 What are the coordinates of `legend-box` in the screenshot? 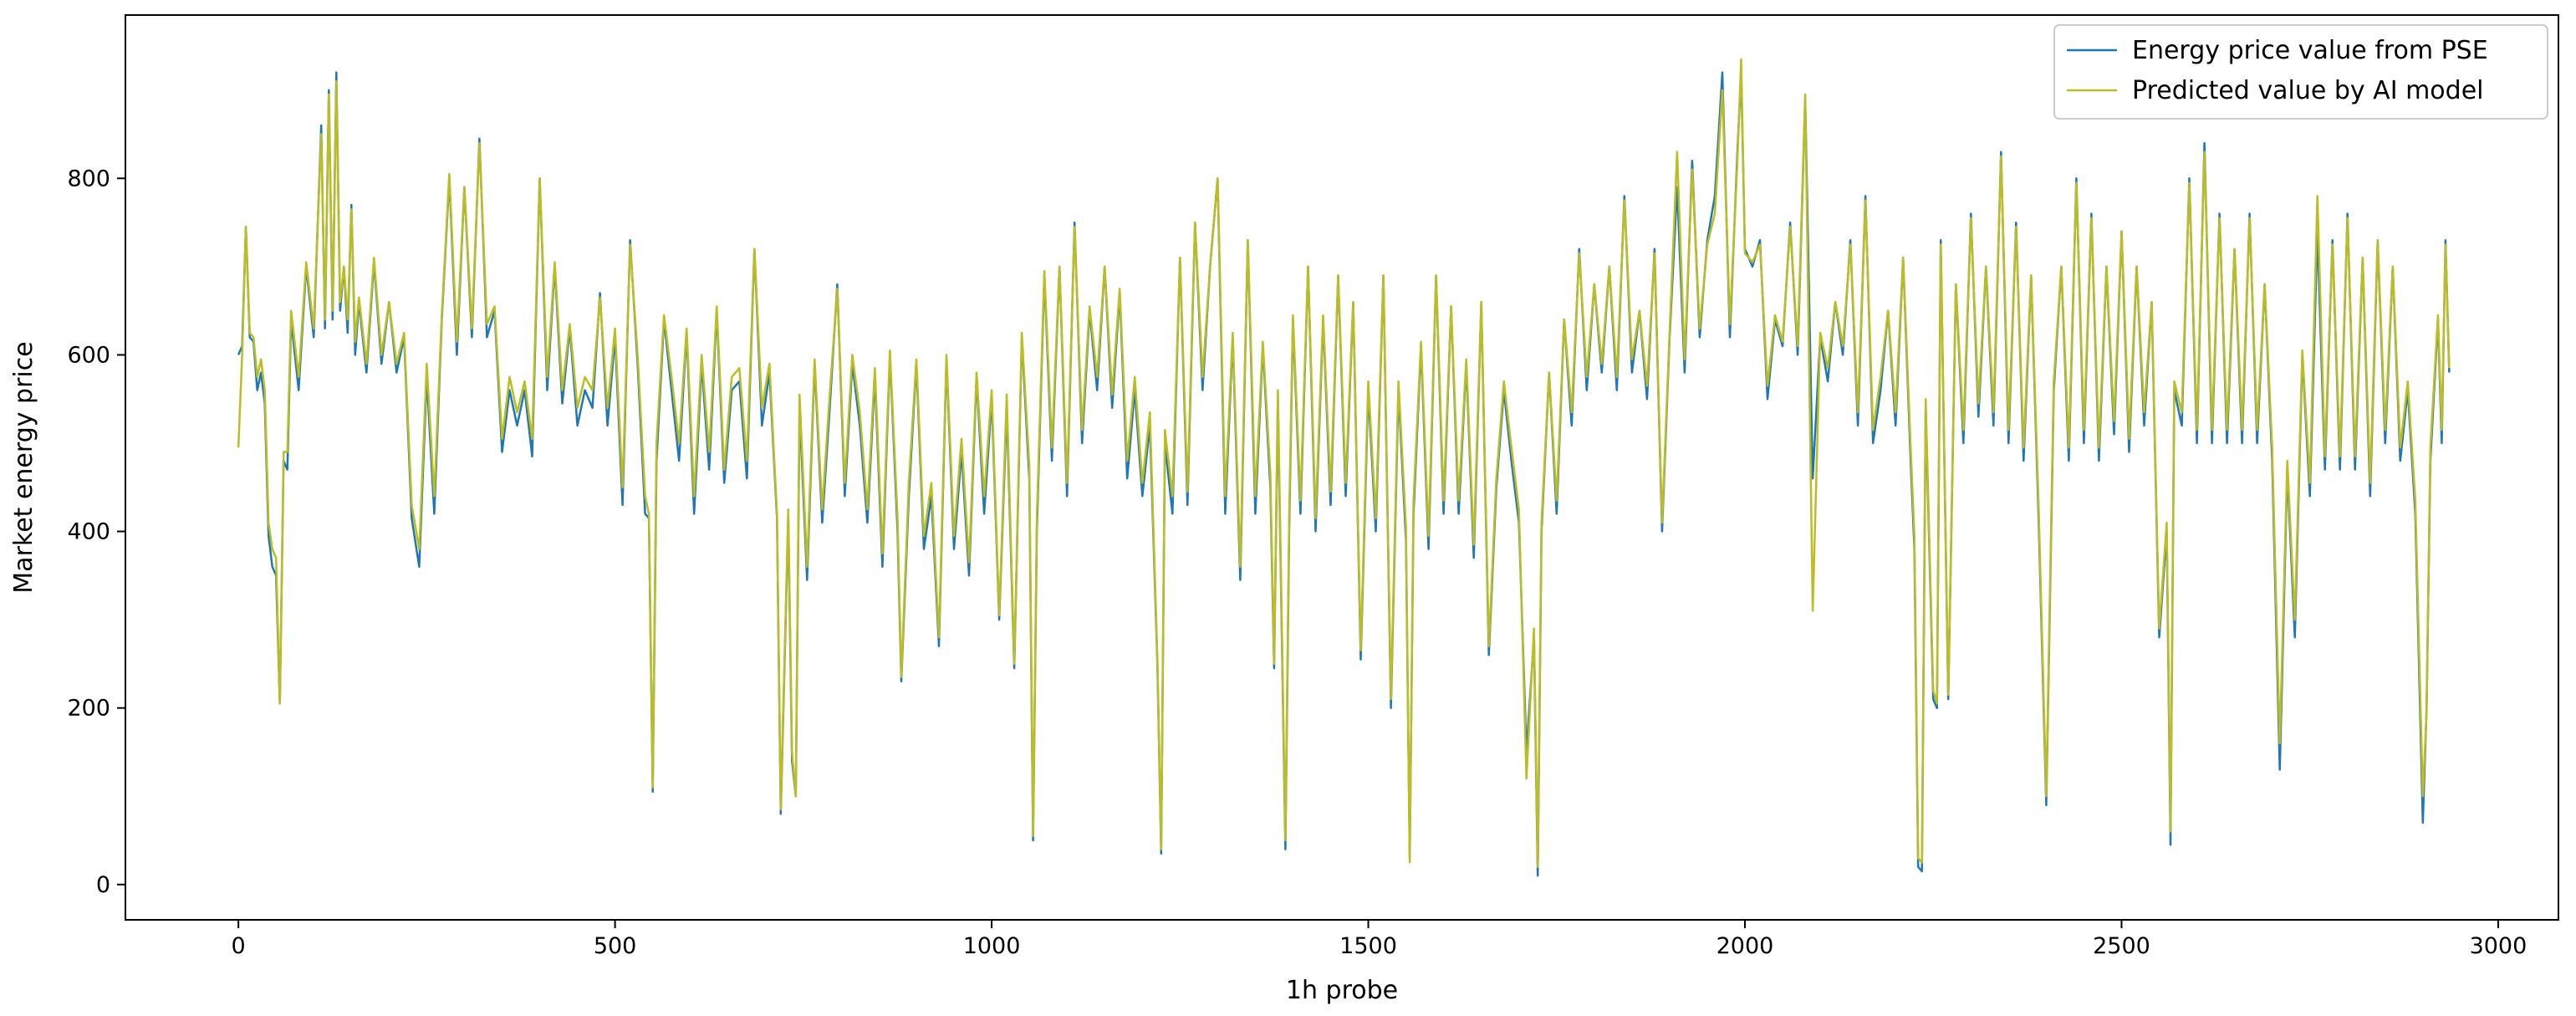 It's located at (2300, 72).